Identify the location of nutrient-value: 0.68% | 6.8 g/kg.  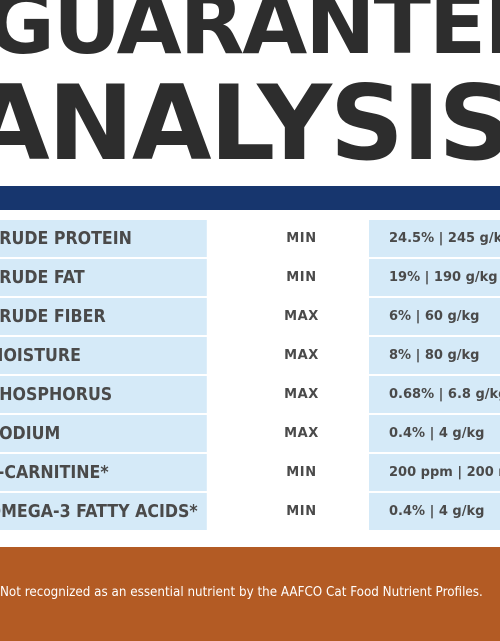
(444, 394).